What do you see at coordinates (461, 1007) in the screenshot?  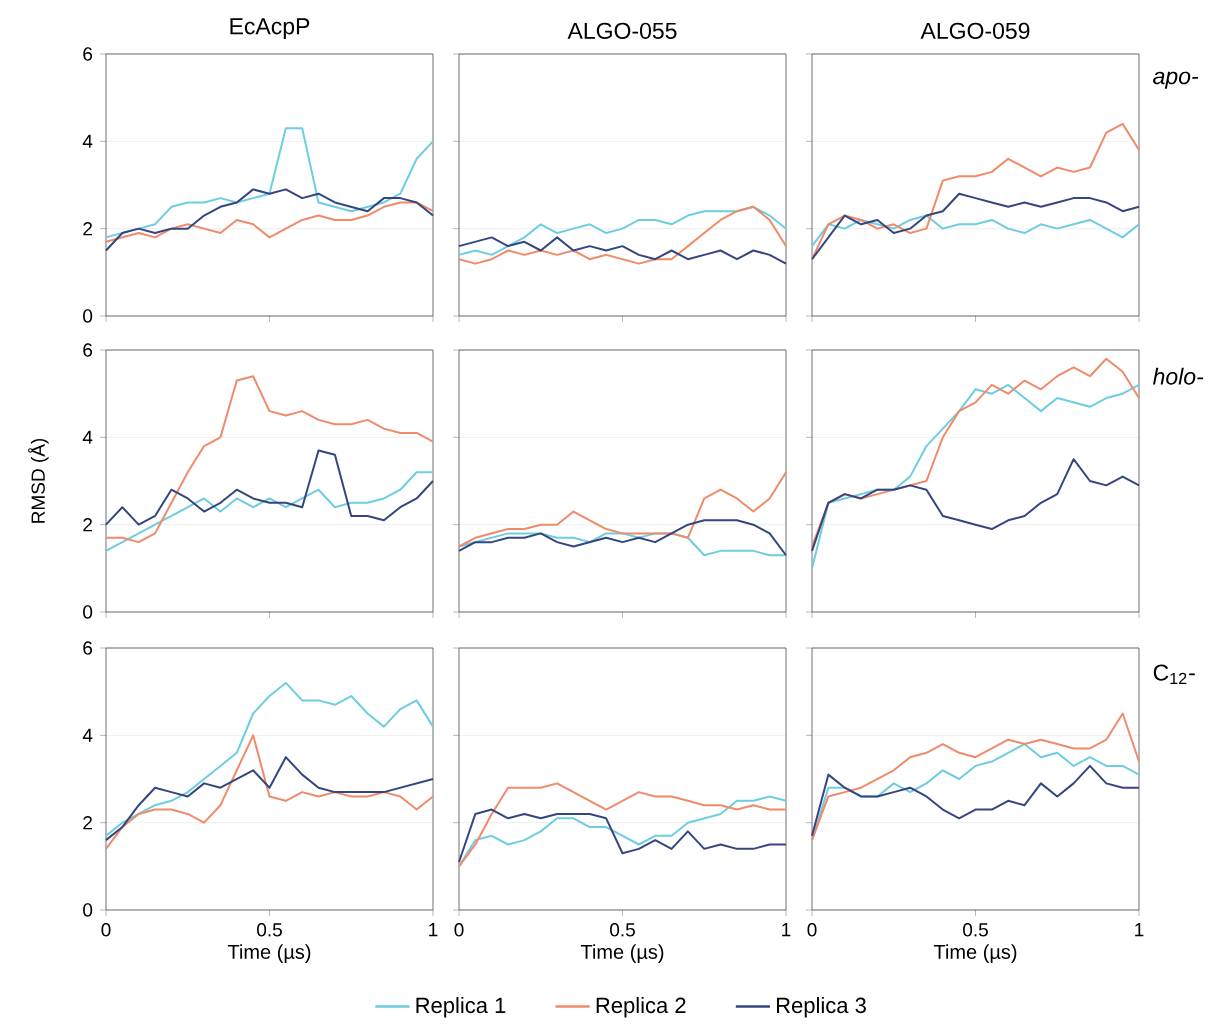 I see `legend-label: Replica 1` at bounding box center [461, 1007].